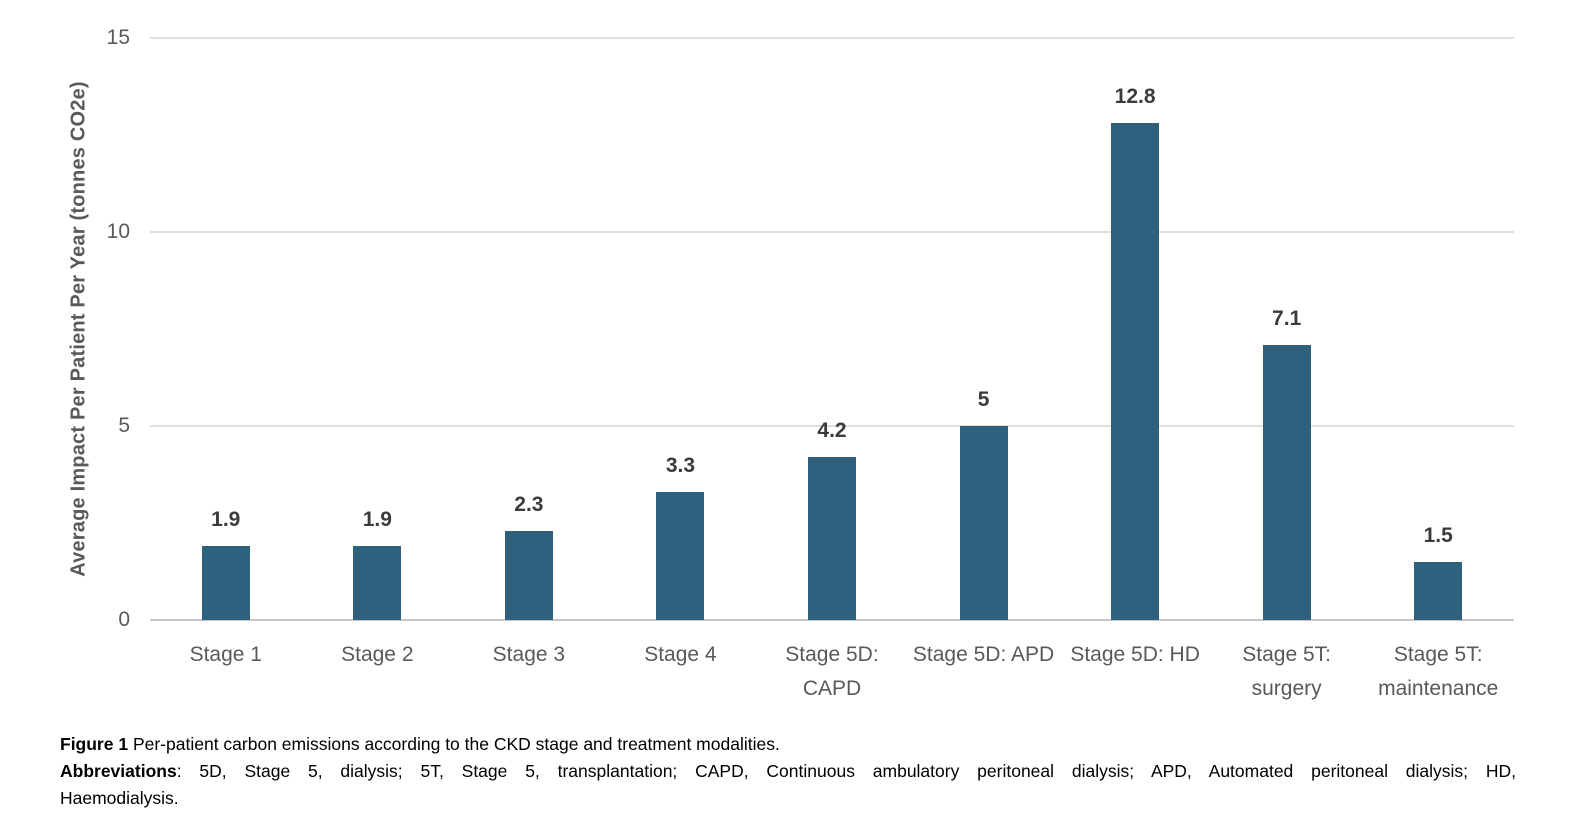 Image resolution: width=1578 pixels, height=834 pixels. What do you see at coordinates (832, 431) in the screenshot?
I see `bar-value-label: 4.2` at bounding box center [832, 431].